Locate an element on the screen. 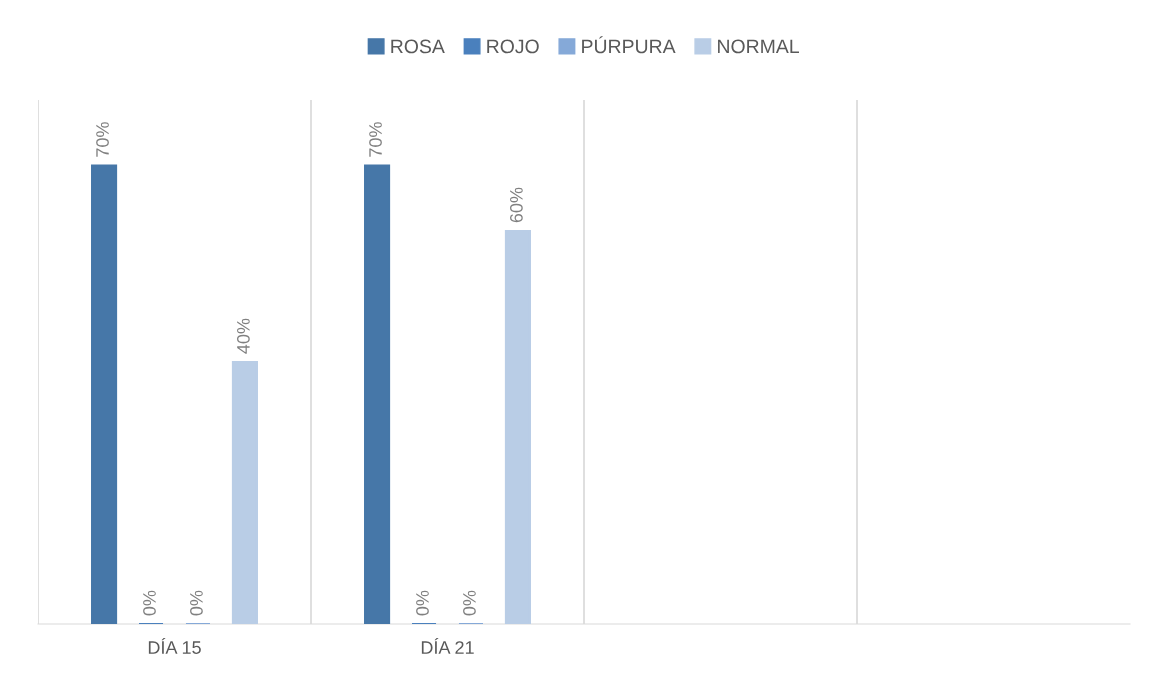 This screenshot has height=677, width=1159. data-label: 40% is located at coordinates (243, 336).